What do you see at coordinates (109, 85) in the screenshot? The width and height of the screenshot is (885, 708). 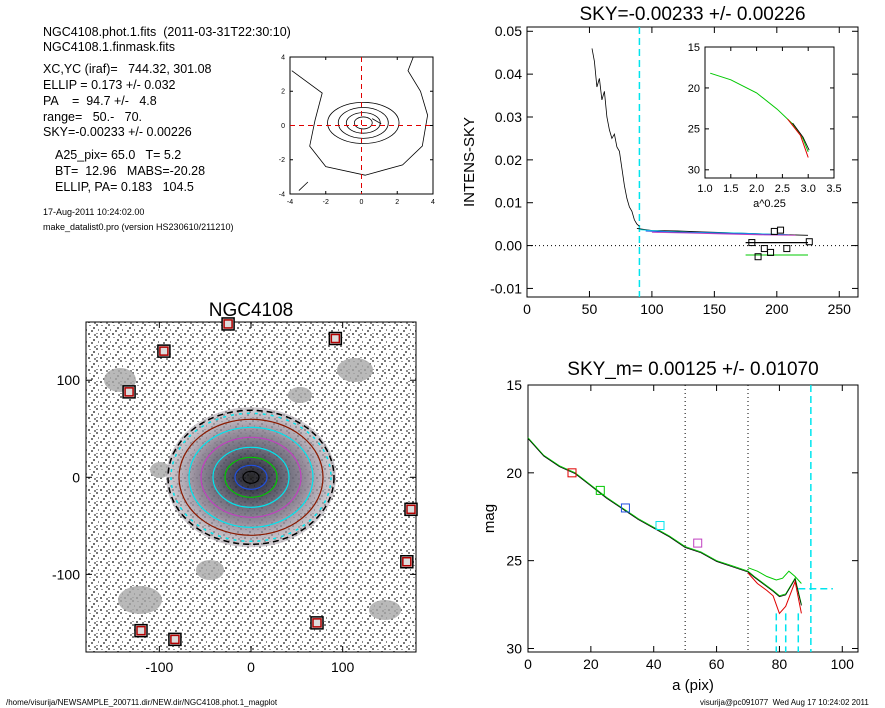 I see `ellip-line: ELLIP = 0.173 +/- 0.032` at bounding box center [109, 85].